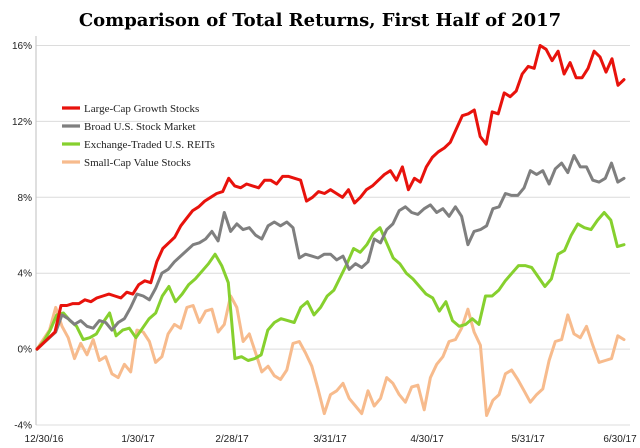 This screenshot has width=640, height=448. What do you see at coordinates (22, 122) in the screenshot?
I see `y-tick-label: 12%` at bounding box center [22, 122].